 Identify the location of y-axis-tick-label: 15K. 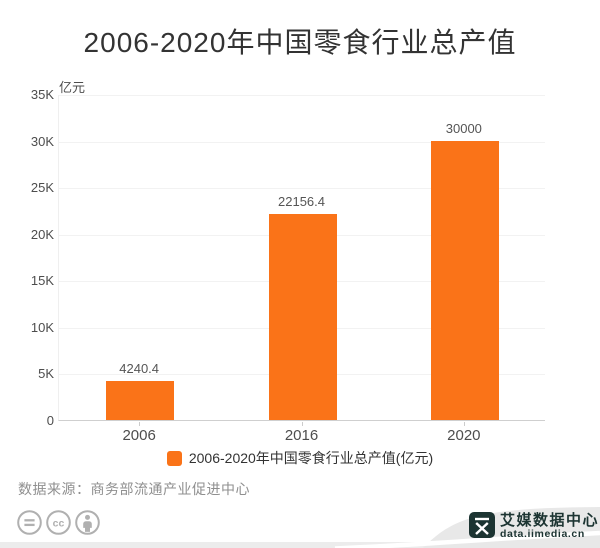
(42, 281).